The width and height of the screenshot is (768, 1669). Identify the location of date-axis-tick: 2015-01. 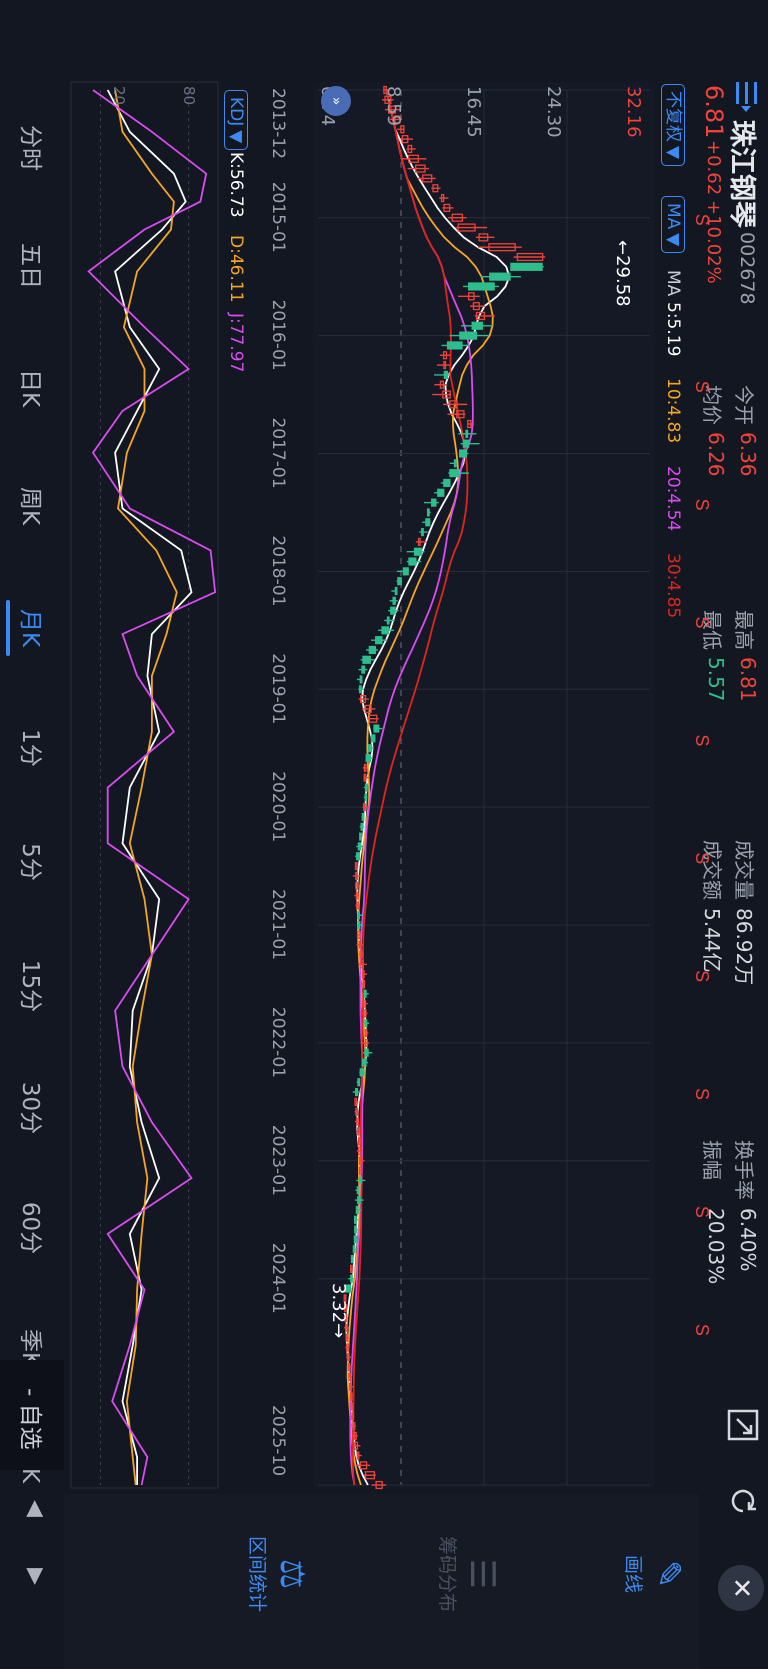
(278, 217).